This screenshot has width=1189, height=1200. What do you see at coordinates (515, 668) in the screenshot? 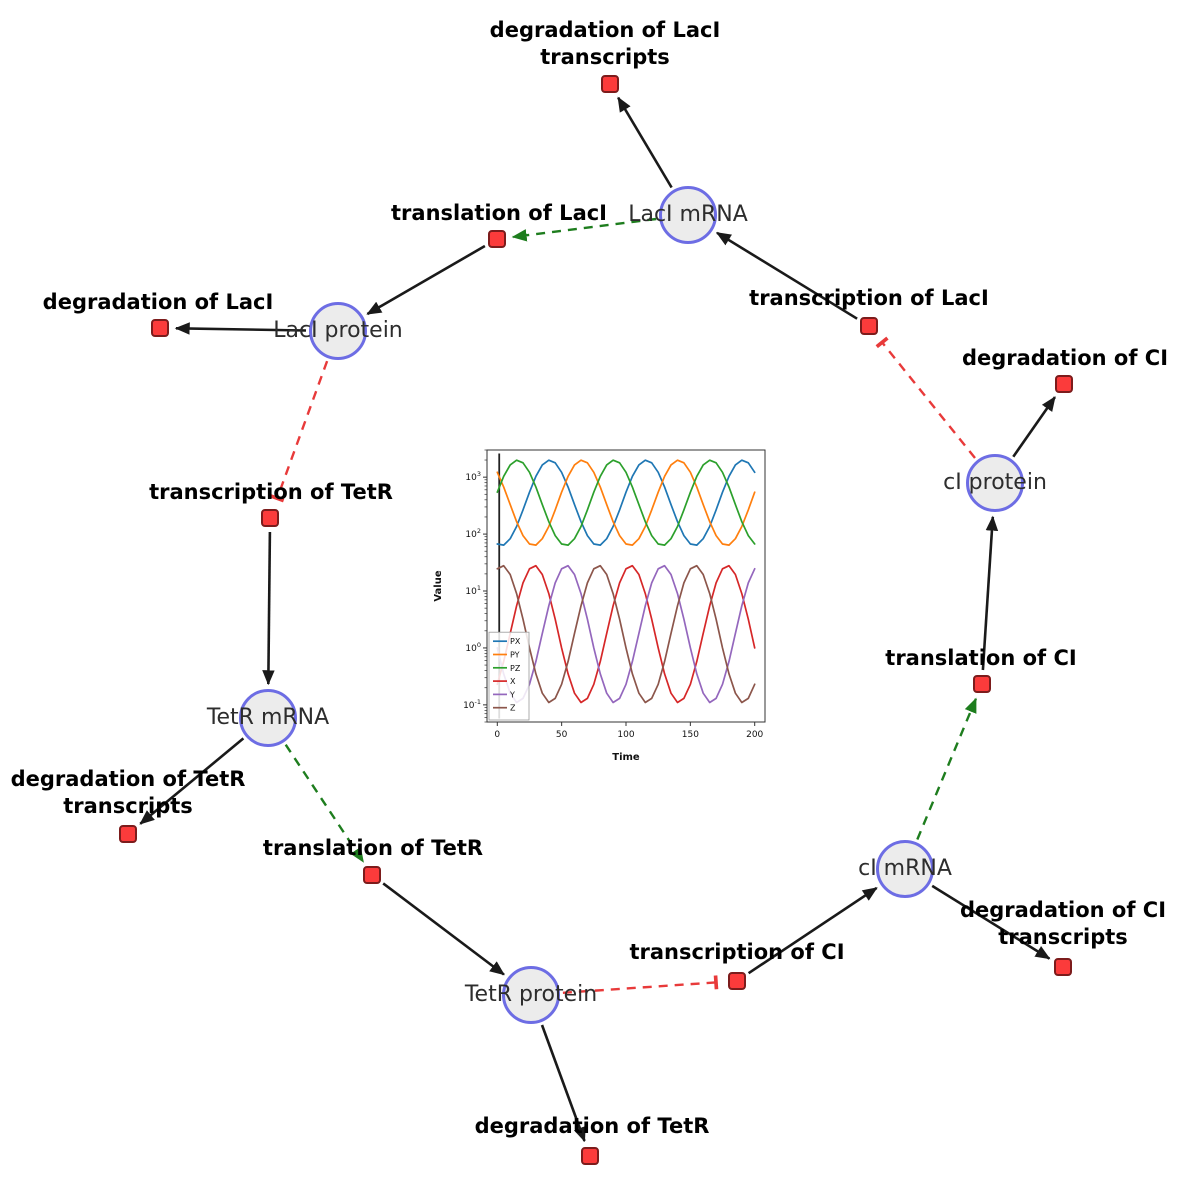
I see `legend-label-PZ: PZ` at bounding box center [515, 668].